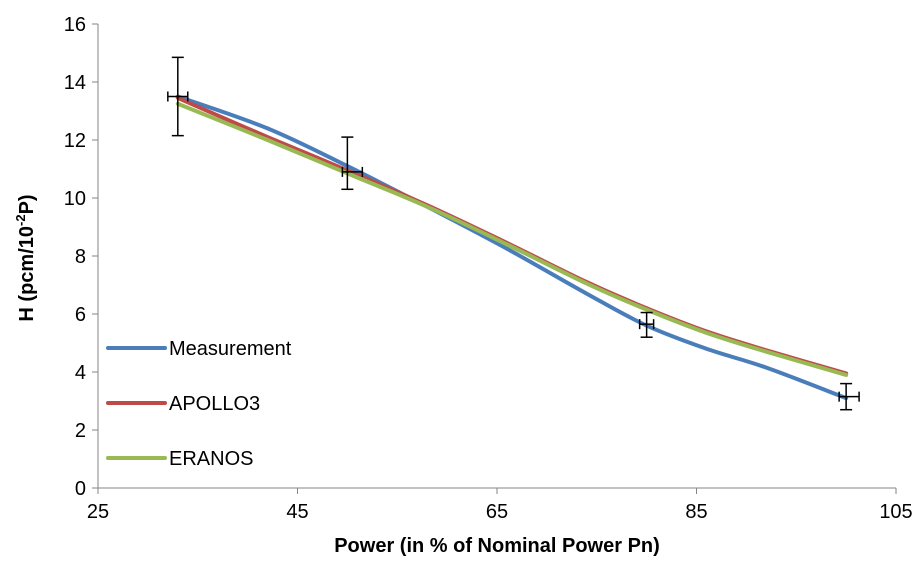 This screenshot has width=921, height=566. What do you see at coordinates (80, 431) in the screenshot?
I see `y-tick-label: 2` at bounding box center [80, 431].